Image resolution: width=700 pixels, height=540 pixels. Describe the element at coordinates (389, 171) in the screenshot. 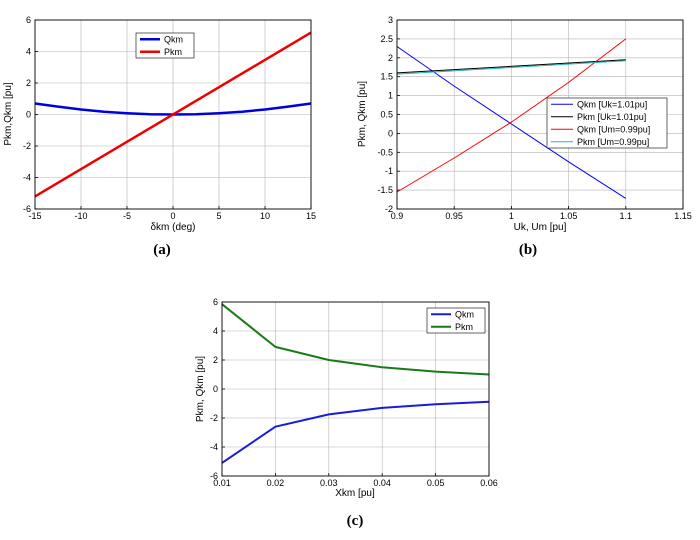

I see `y-tick-label: -1` at that location.